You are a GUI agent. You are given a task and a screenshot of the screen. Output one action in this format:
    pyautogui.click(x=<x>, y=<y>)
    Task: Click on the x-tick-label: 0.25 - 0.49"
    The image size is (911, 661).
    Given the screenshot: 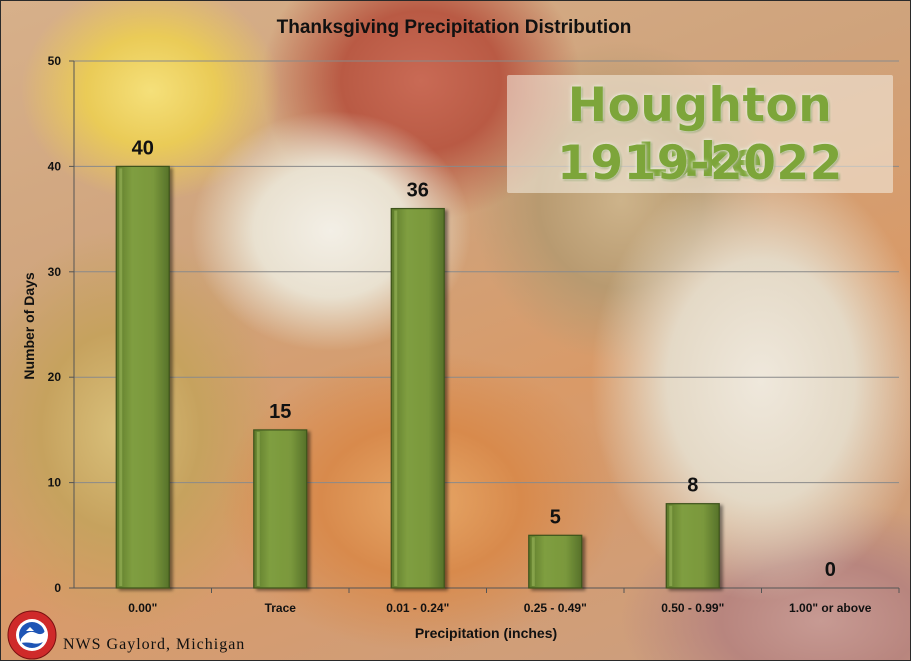 What is the action you would take?
    pyautogui.click(x=555, y=608)
    